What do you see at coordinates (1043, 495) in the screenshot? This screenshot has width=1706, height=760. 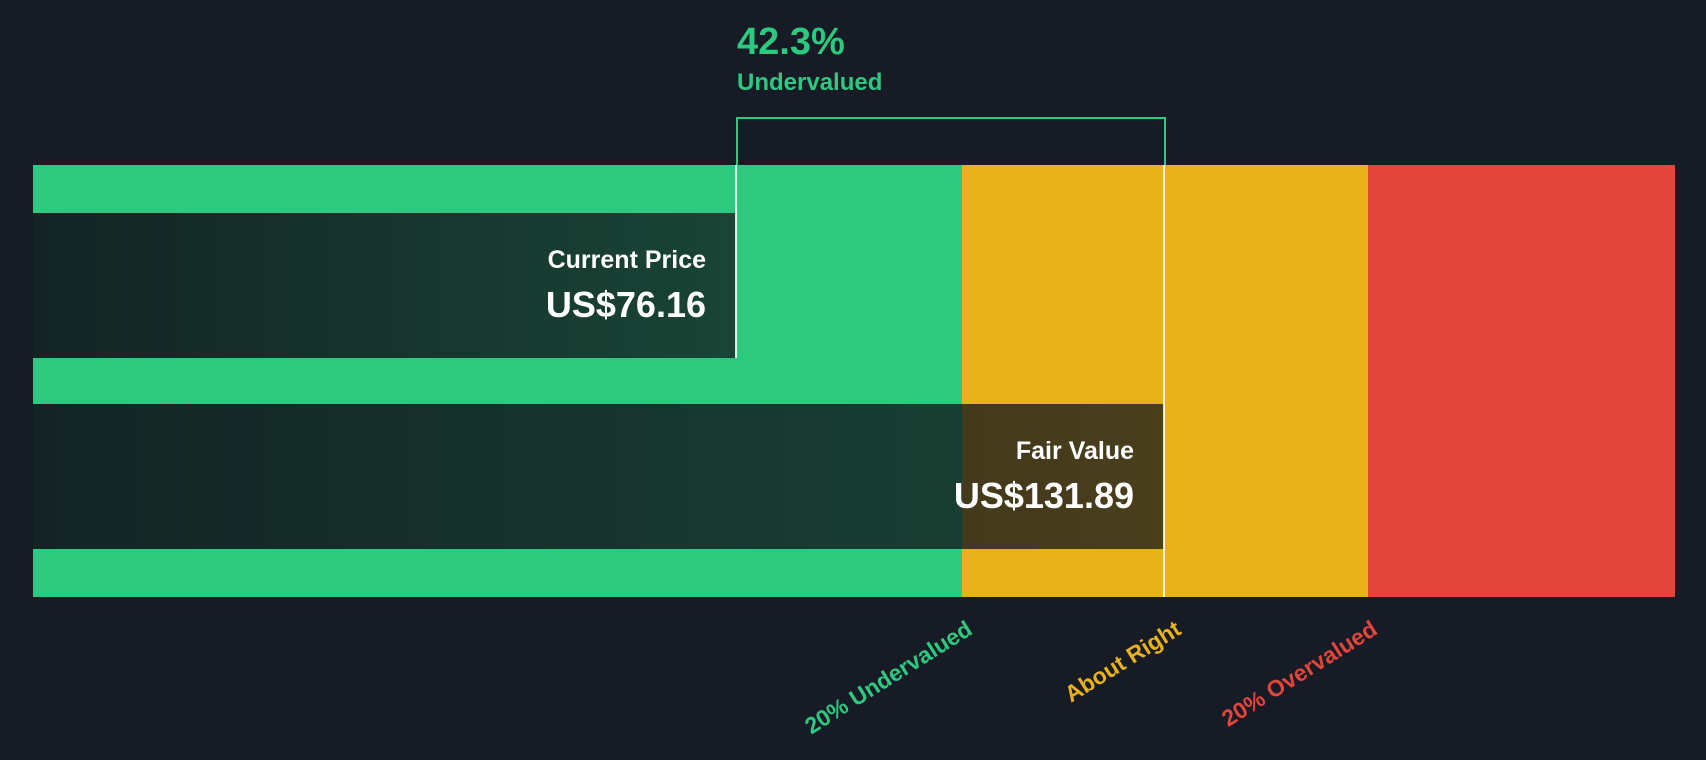 I see `fair-value-value: US$131.89` at bounding box center [1043, 495].